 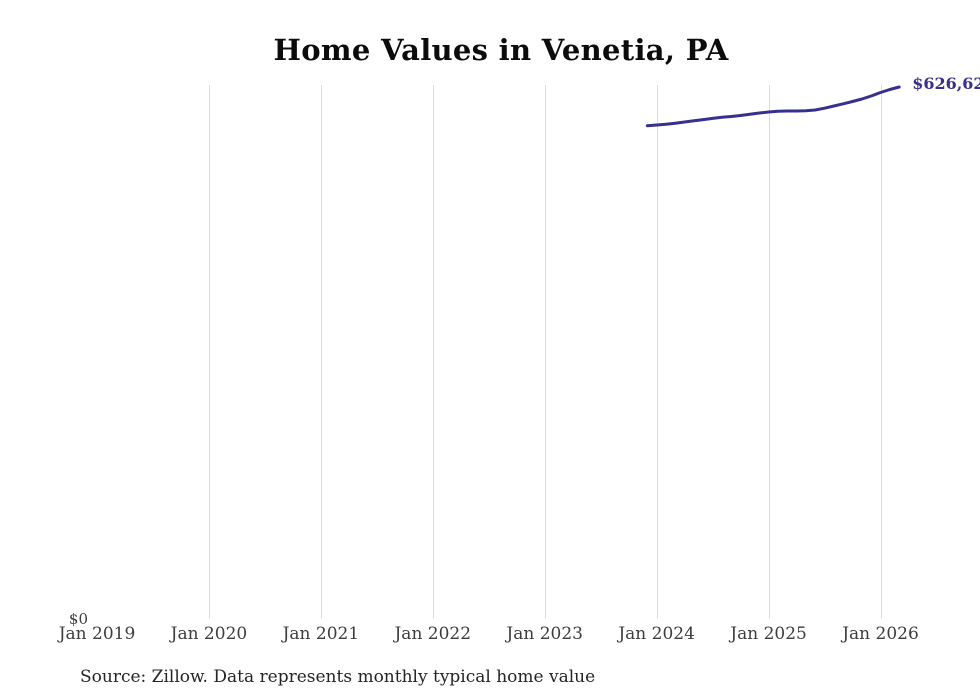 I want to click on x-tick-label-2021: Jan 2021, so click(x=321, y=634).